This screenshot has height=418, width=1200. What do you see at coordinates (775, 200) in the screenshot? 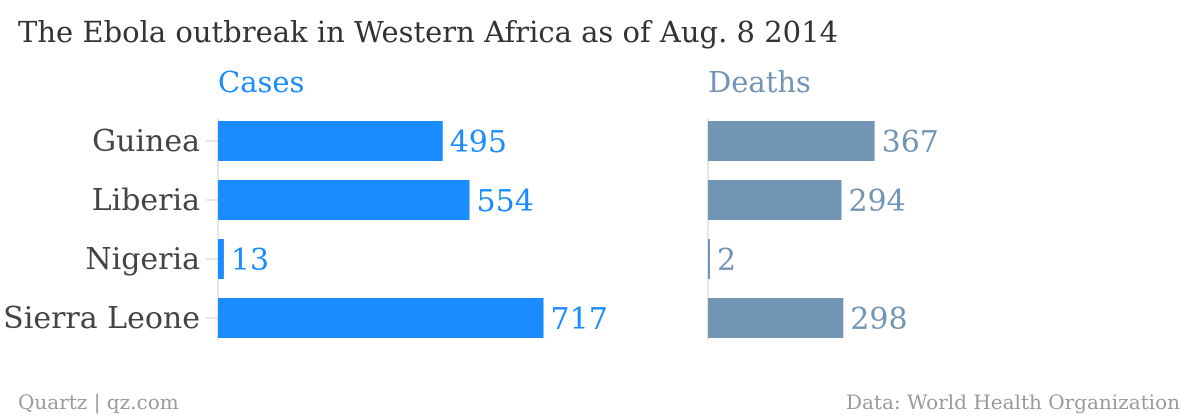
I see `deaths-bar-liberia` at bounding box center [775, 200].